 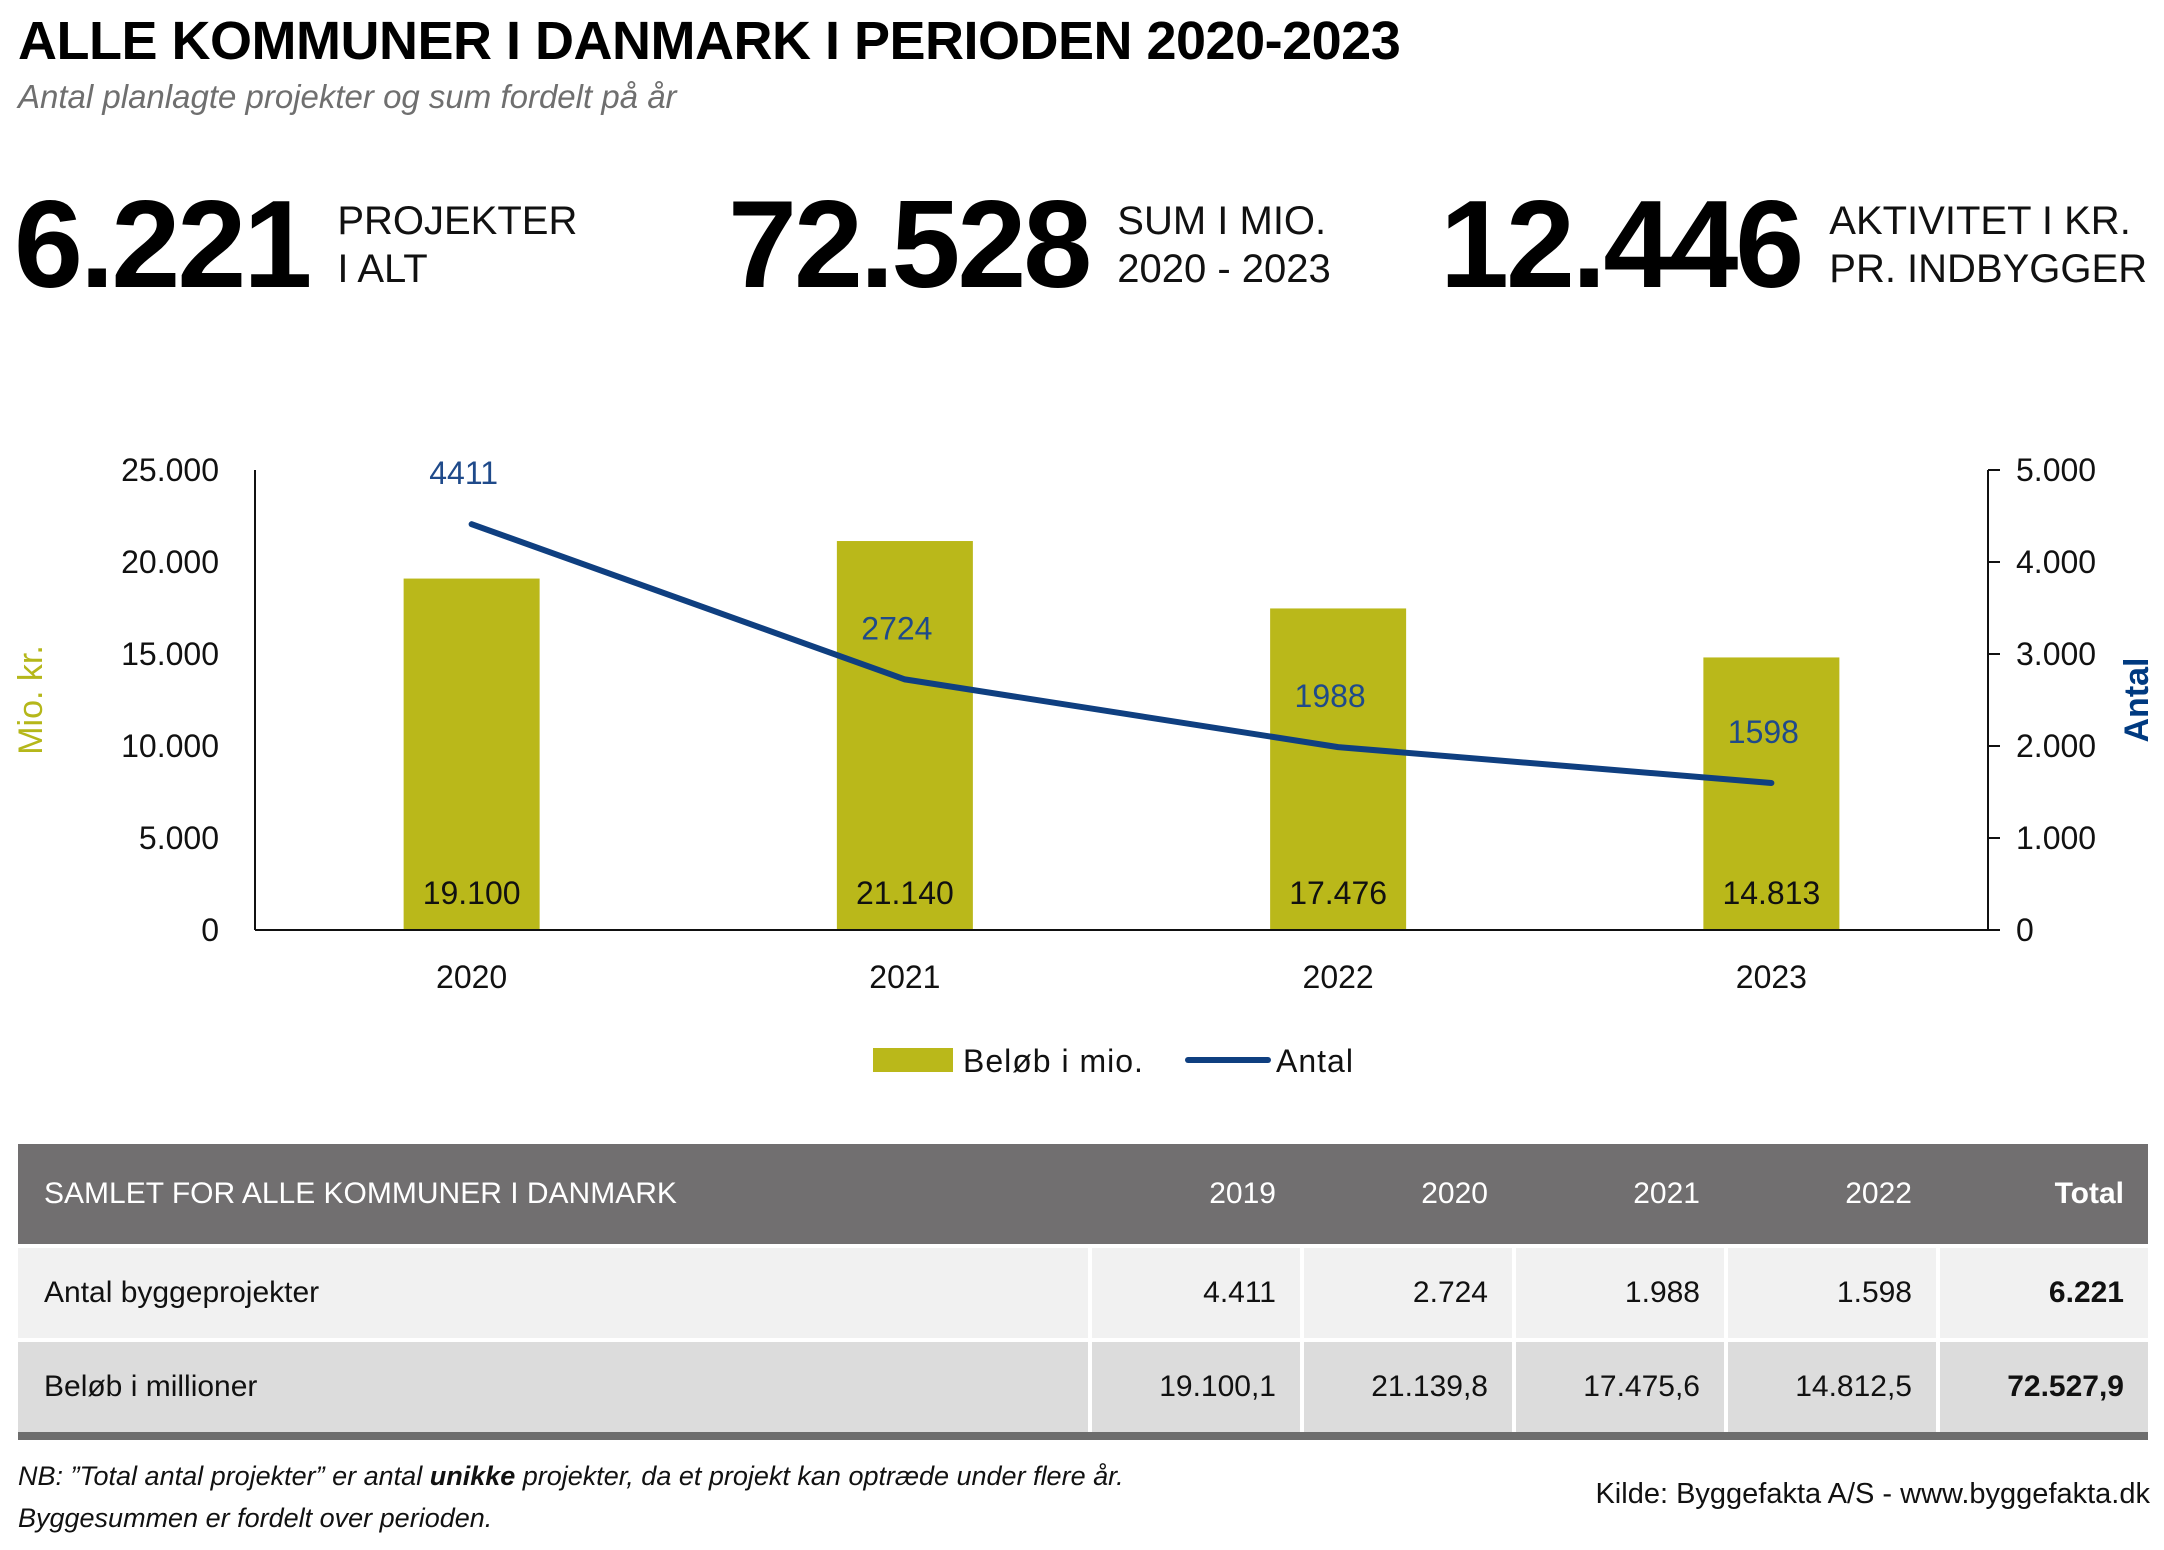 What do you see at coordinates (1406, 1387) in the screenshot?
I see `table-cell: 21.139,8` at bounding box center [1406, 1387].